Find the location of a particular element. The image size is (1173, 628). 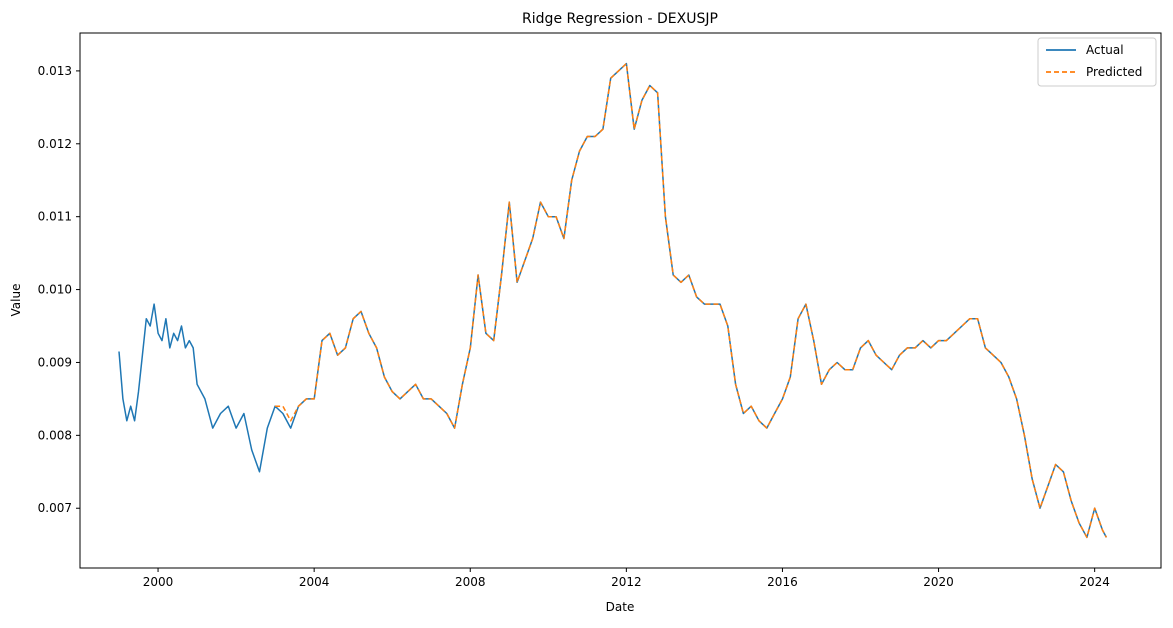

y-tick-label: 0.008 is located at coordinates (55, 435).